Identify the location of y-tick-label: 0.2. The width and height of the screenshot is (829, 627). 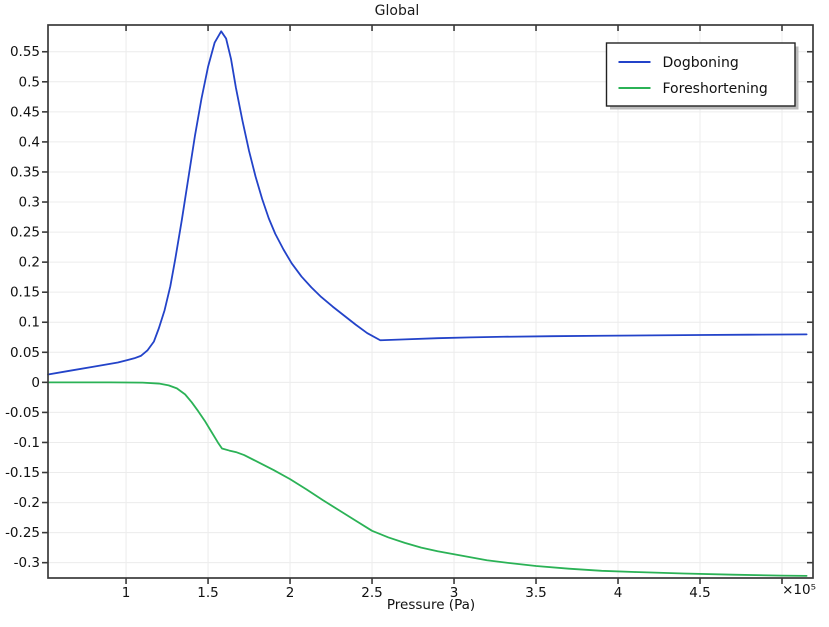
(29, 263).